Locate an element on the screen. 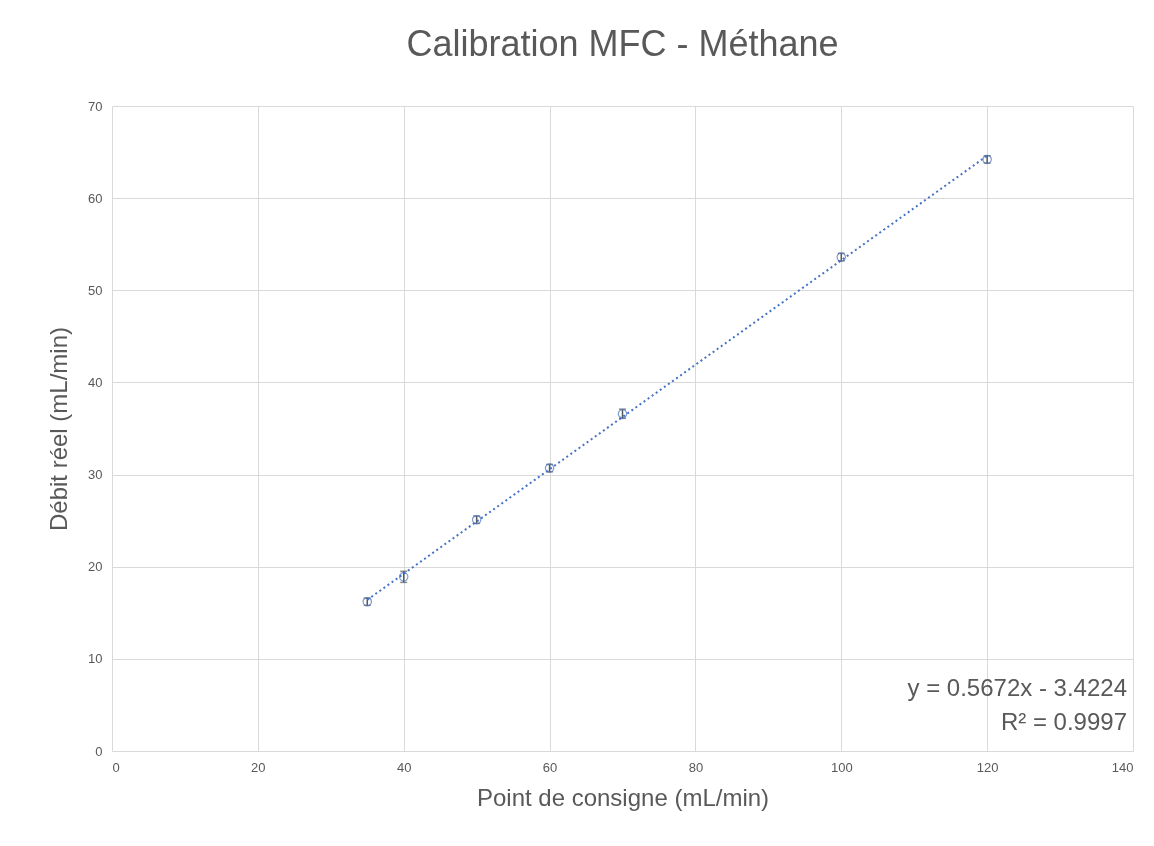  y-tick-label: 20 is located at coordinates (95, 567).